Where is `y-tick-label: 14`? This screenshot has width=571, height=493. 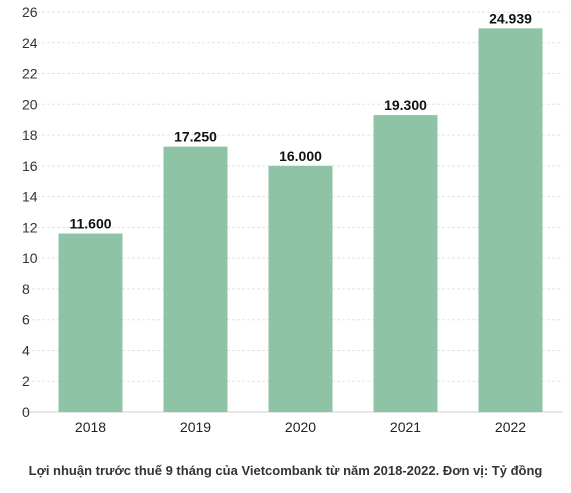 y-tick-label: 14 is located at coordinates (30, 197).